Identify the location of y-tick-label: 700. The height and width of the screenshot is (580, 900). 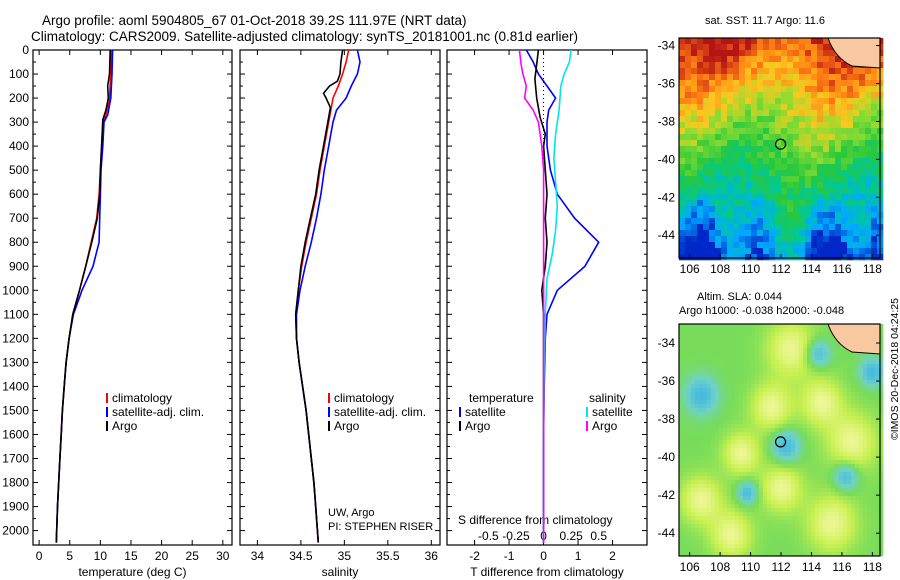
(19, 218).